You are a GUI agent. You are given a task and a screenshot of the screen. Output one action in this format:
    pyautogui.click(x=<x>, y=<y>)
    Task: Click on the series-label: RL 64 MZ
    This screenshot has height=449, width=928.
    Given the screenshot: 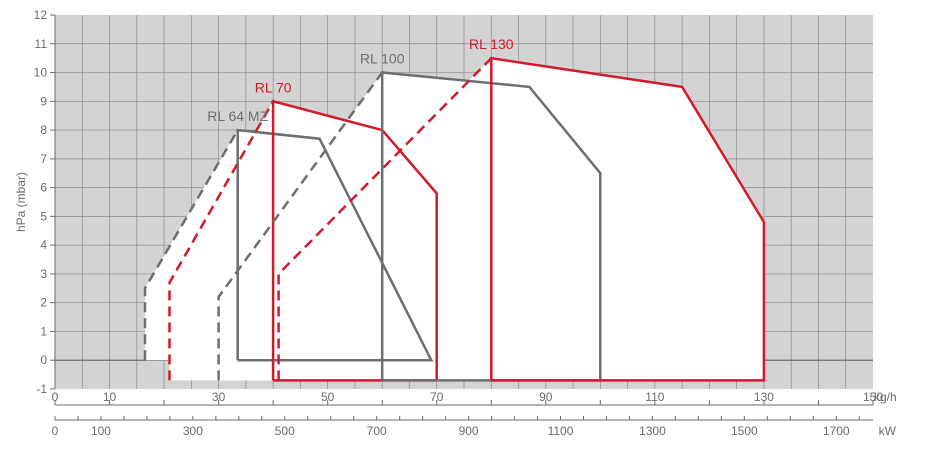 What is the action you would take?
    pyautogui.click(x=237, y=116)
    